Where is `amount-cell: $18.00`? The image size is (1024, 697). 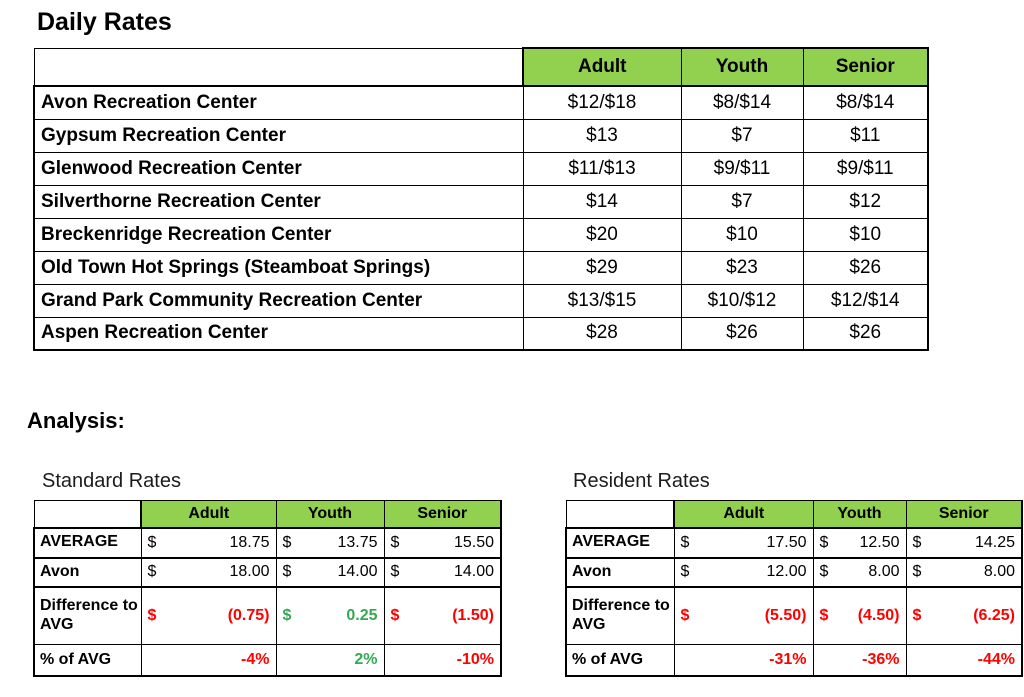 amount-cell: $18.00 is located at coordinates (208, 572).